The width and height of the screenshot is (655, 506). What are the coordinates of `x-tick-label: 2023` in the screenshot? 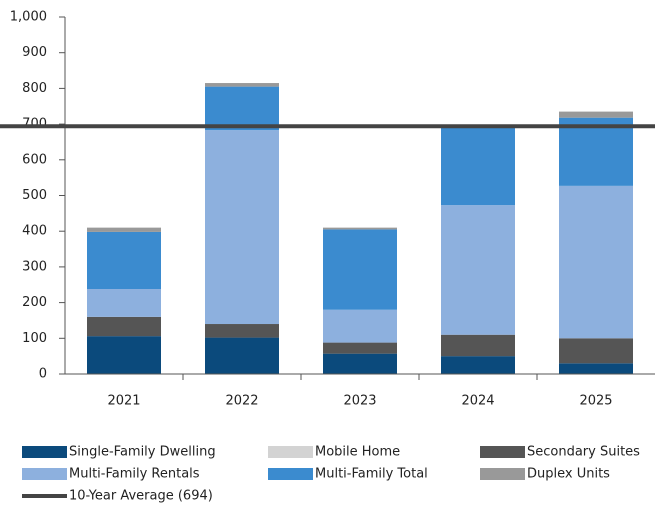 It's located at (359, 401).